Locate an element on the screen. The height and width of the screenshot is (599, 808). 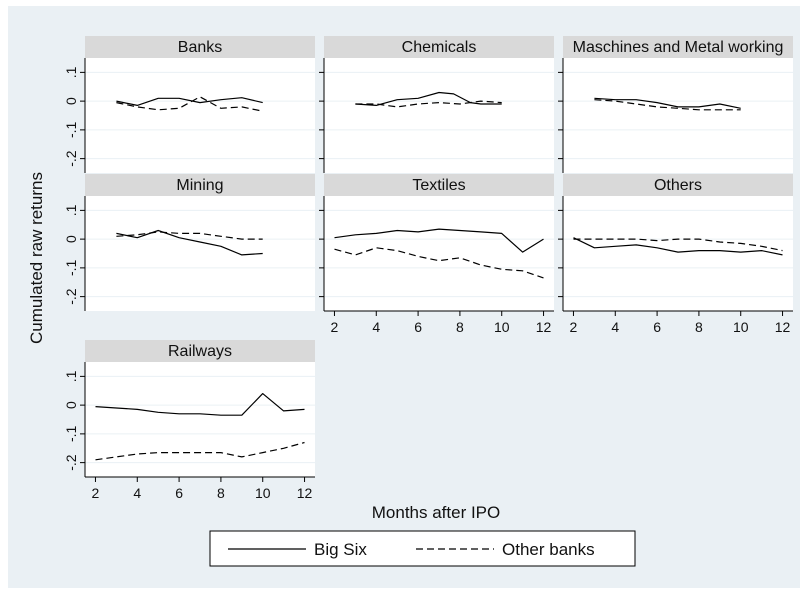
panel-others: Others 2 4 6 8 10 12 is located at coordinates (675, 254).